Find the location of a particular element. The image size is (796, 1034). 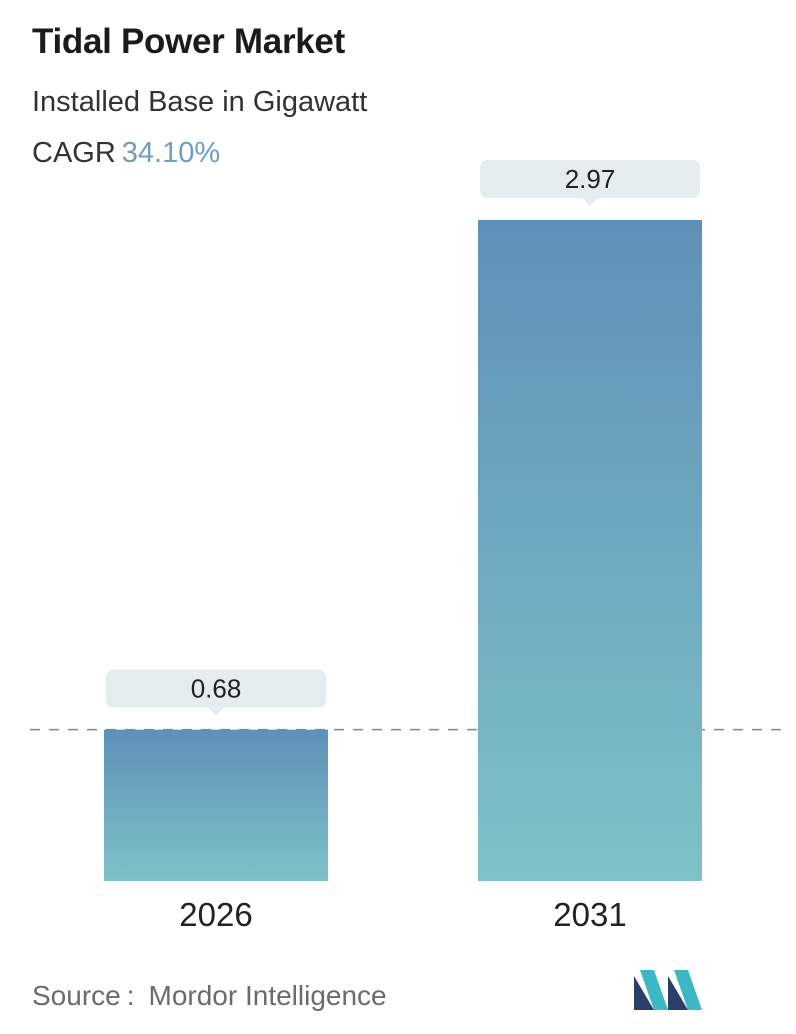

source-colon: : is located at coordinates (130, 995).